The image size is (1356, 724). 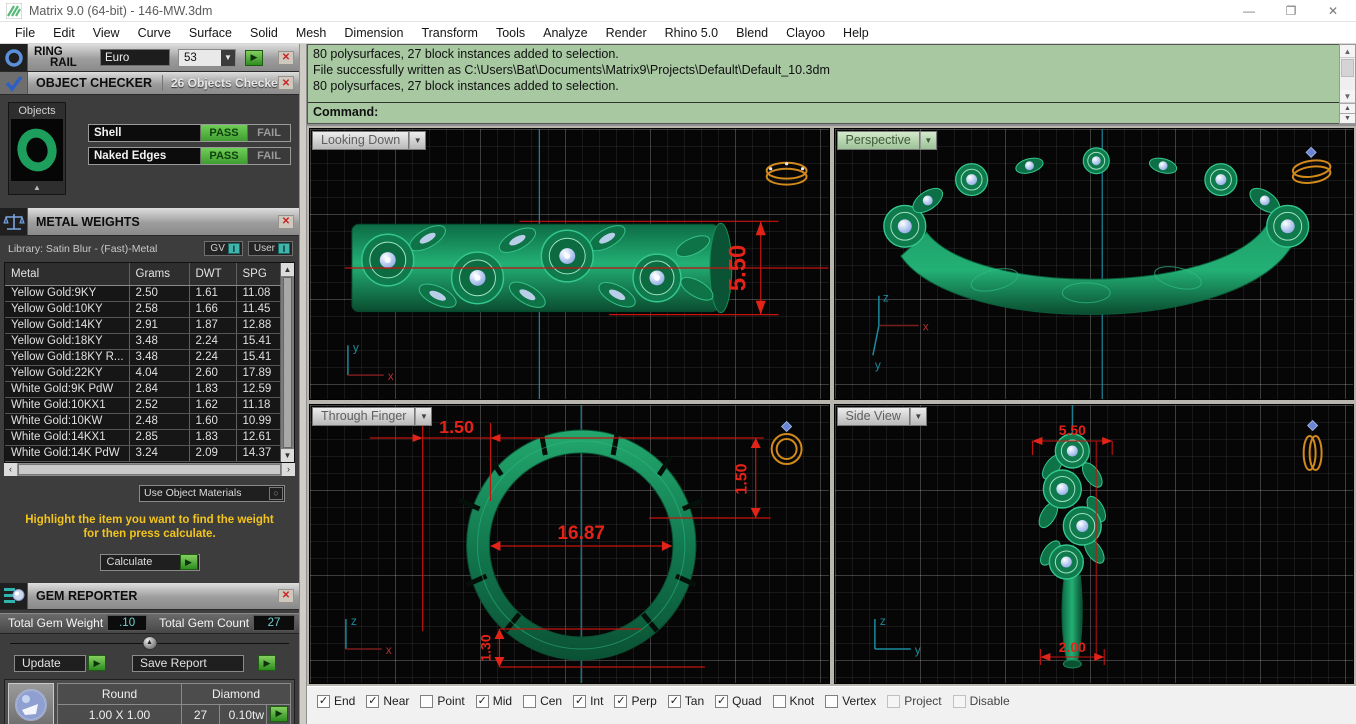 I want to click on metal-row: White Gold:14KX1 2.85 1.83 12.61, so click(x=143, y=437).